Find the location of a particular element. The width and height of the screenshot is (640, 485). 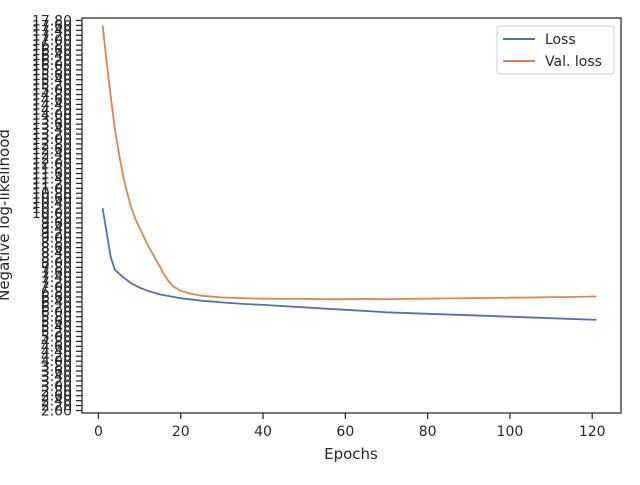

x-tick-label: 40 is located at coordinates (263, 432).